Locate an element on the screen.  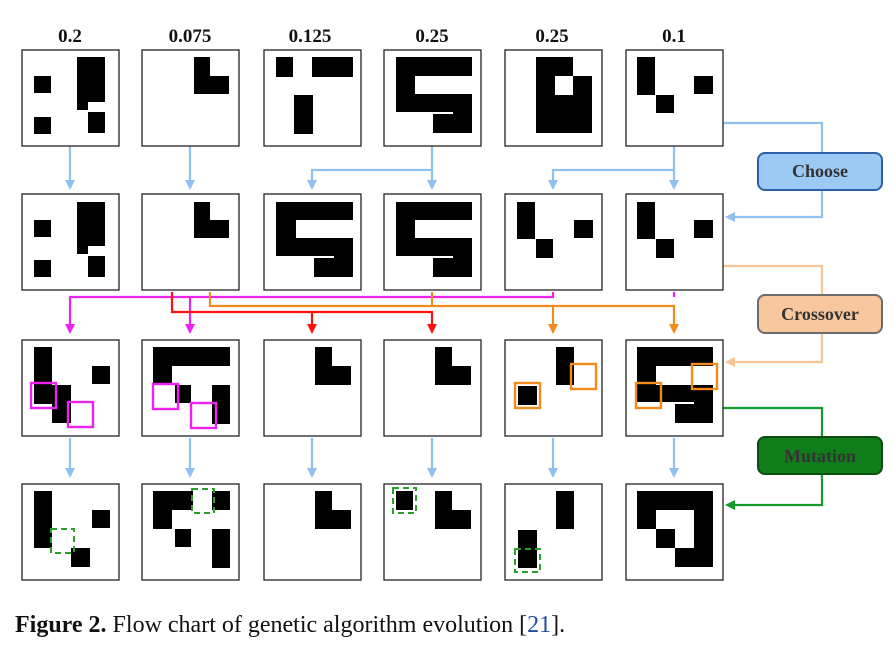
grid-r1-c4 is located at coordinates (432, 98).